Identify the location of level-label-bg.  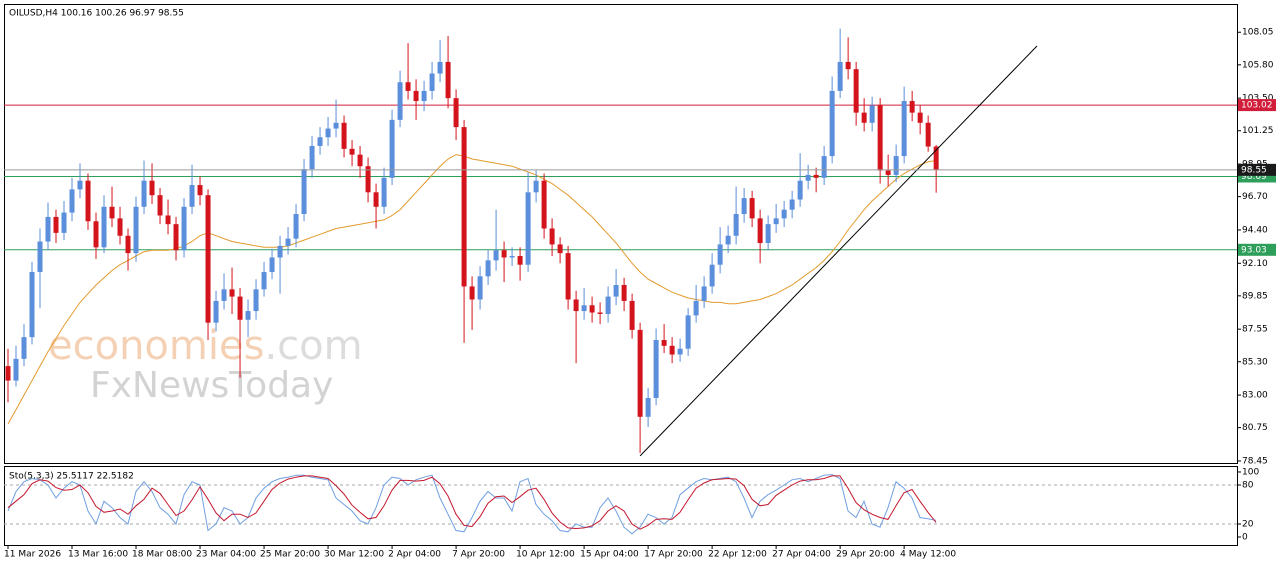
(1257, 105).